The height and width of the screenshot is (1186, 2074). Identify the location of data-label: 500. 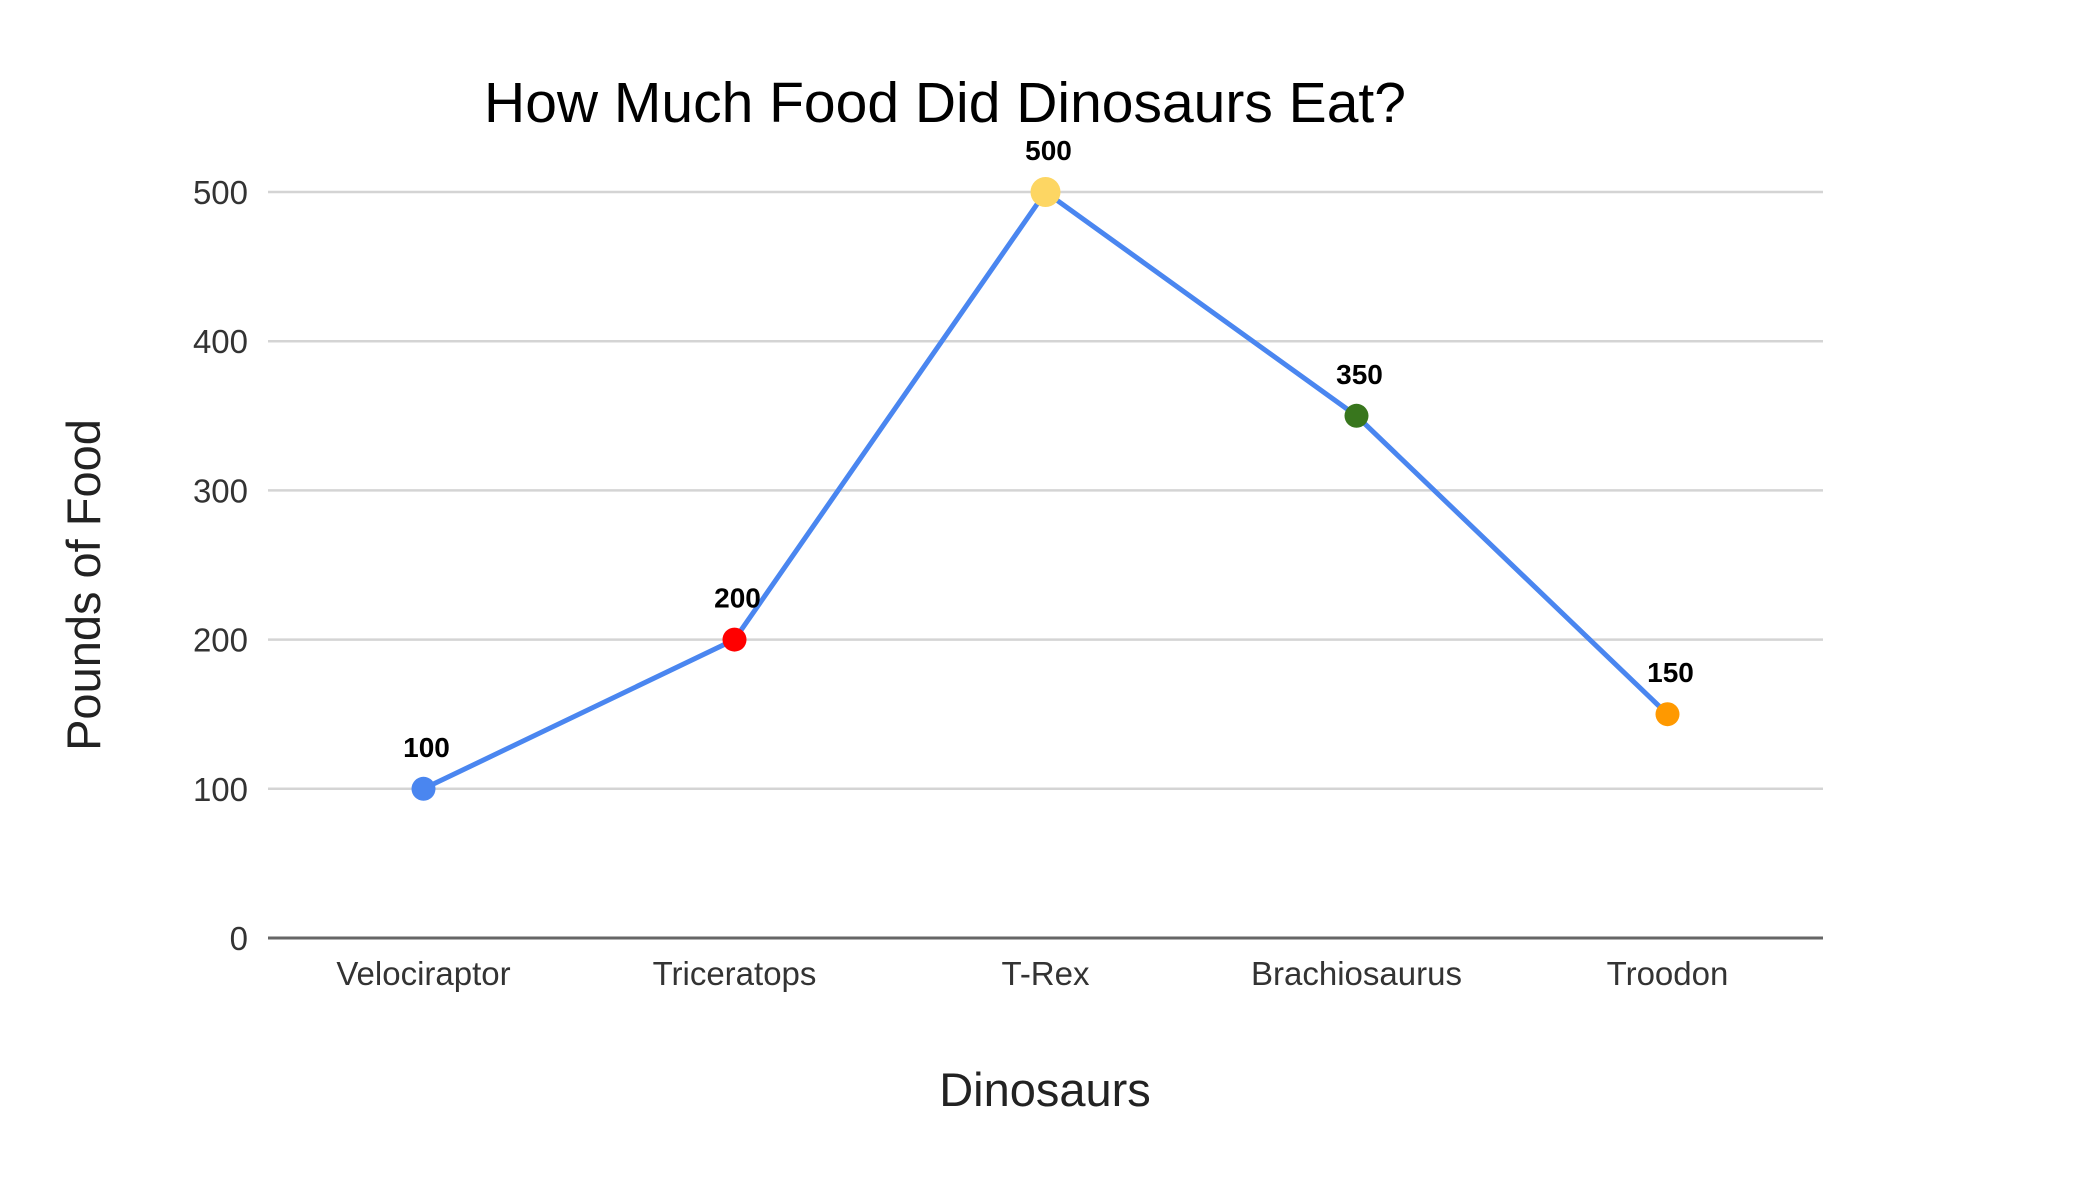
(1048, 150).